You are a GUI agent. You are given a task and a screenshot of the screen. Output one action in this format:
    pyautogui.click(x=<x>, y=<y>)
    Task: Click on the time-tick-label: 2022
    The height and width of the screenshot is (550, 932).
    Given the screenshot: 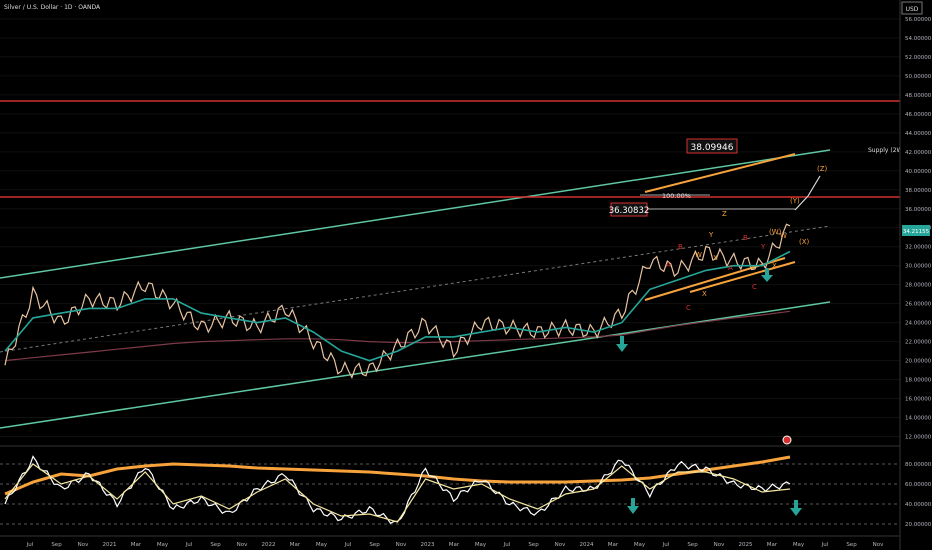 What is the action you would take?
    pyautogui.click(x=269, y=545)
    